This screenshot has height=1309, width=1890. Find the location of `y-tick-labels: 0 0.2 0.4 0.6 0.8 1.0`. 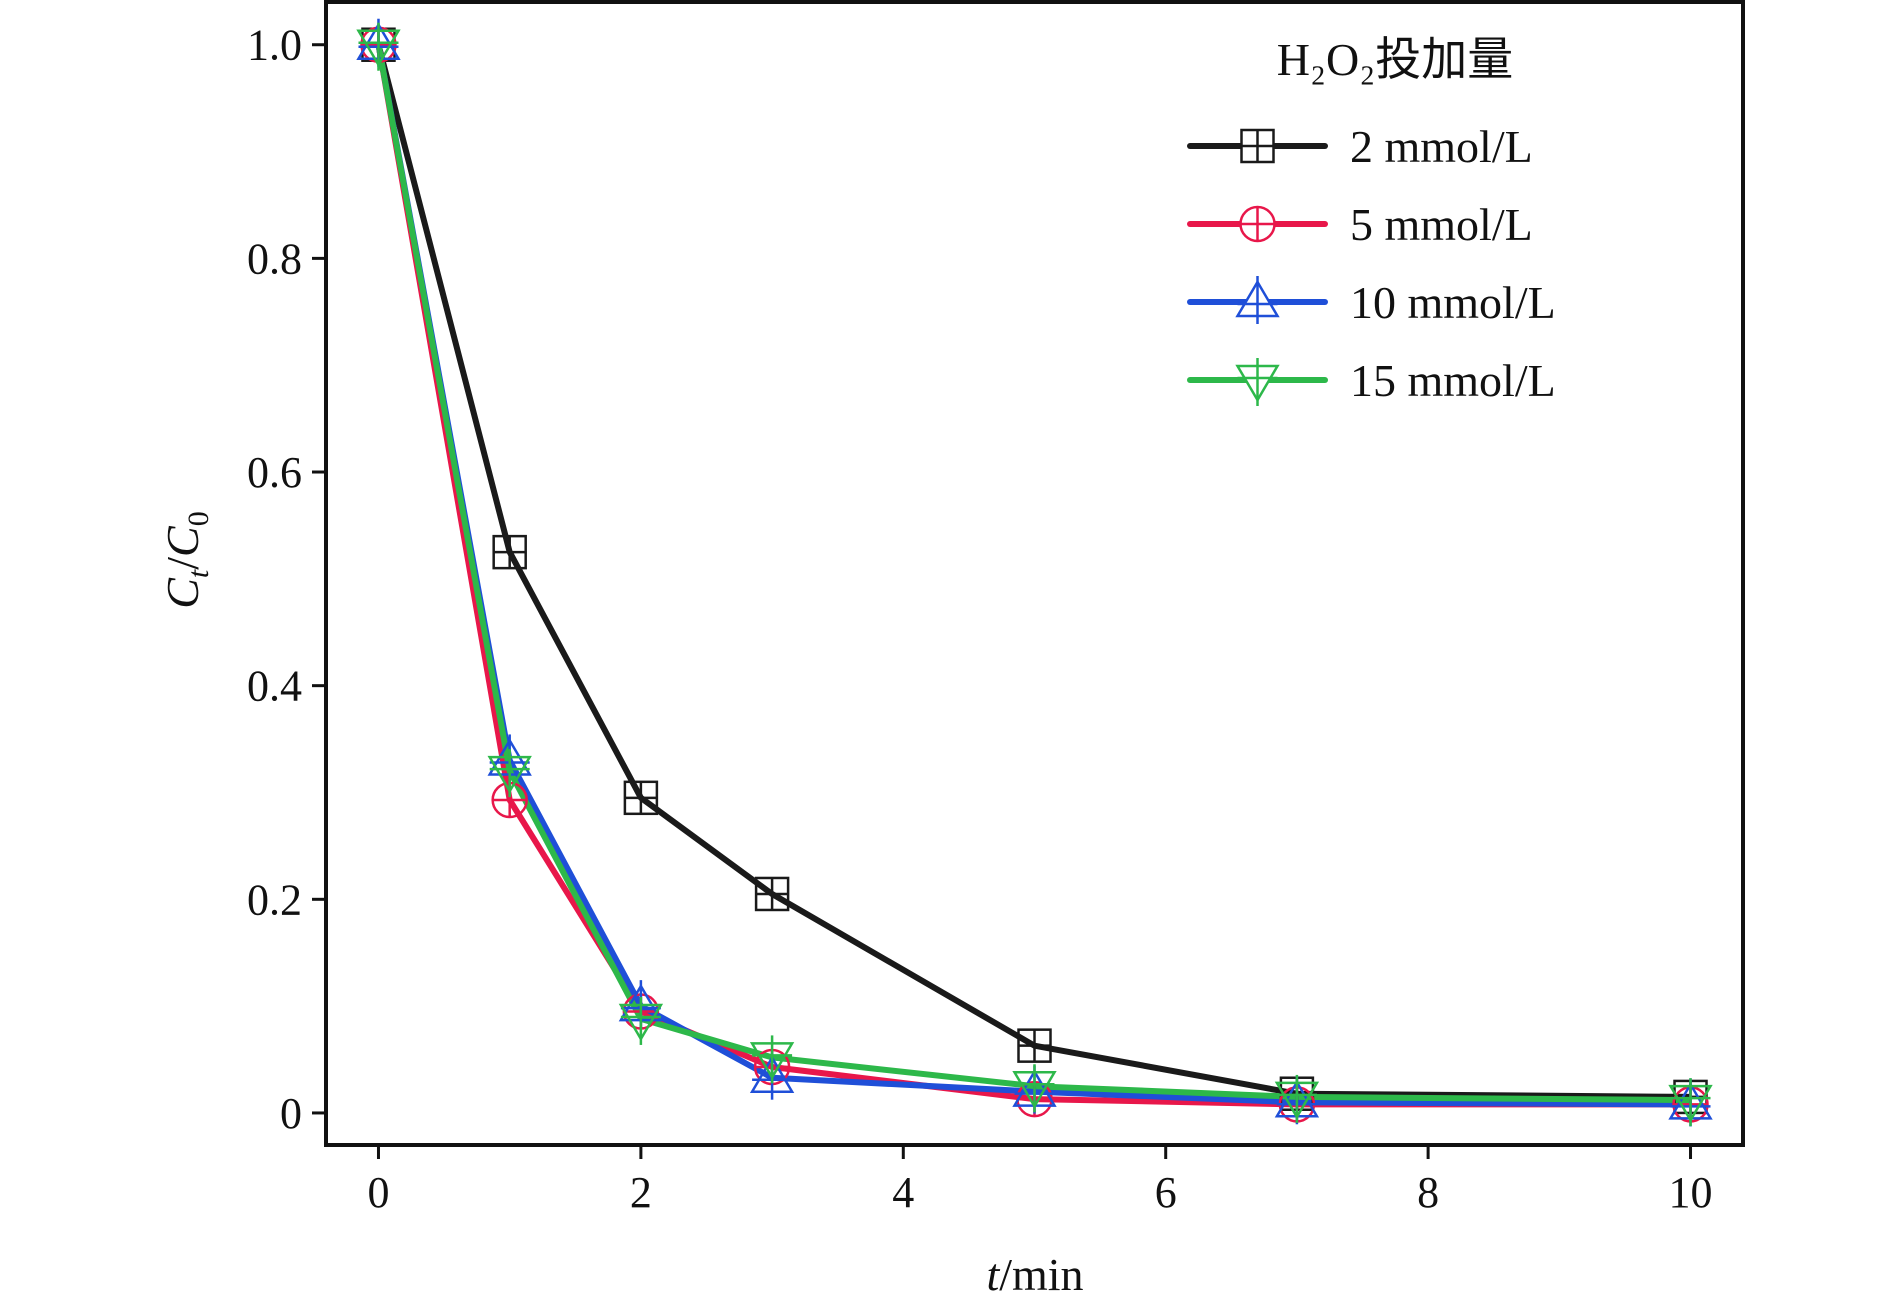

y-tick-labels: 0 0.2 0.4 0.6 0.8 1.0 is located at coordinates (274, 579).